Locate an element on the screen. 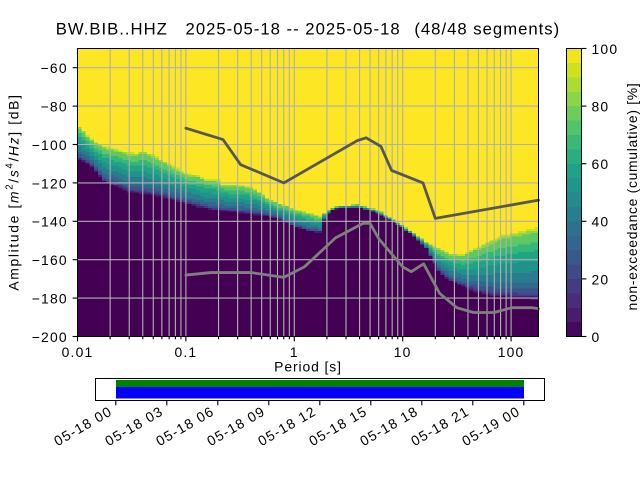 This screenshot has width=640, height=480. svg-text: 20 is located at coordinates (601, 279).